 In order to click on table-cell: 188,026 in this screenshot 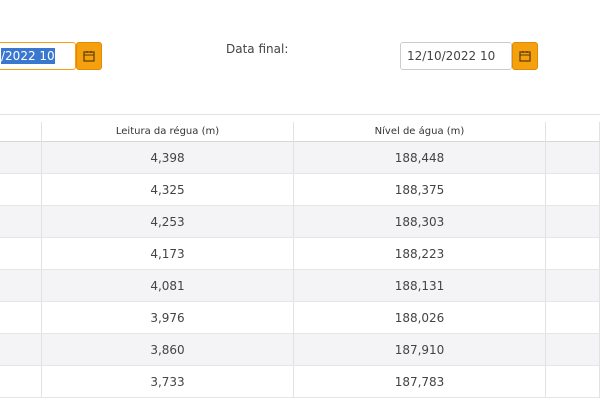, I will do `click(420, 318)`.